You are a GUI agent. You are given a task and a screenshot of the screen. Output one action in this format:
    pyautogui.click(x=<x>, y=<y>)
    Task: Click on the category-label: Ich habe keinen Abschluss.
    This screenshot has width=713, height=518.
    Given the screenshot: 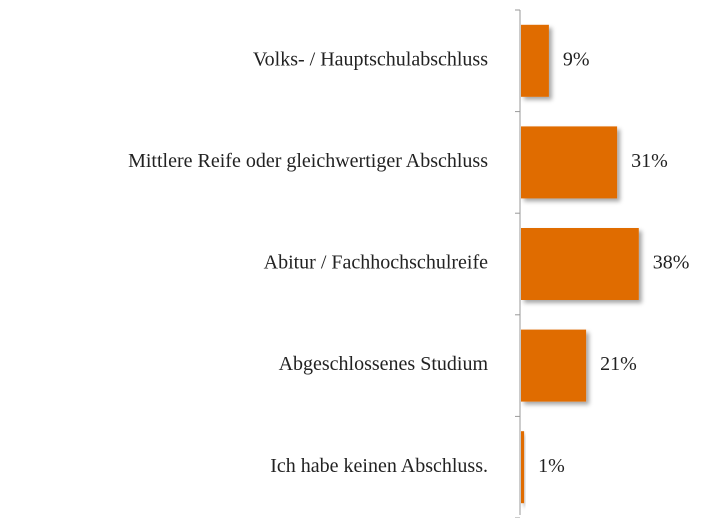 What is the action you would take?
    pyautogui.click(x=379, y=466)
    